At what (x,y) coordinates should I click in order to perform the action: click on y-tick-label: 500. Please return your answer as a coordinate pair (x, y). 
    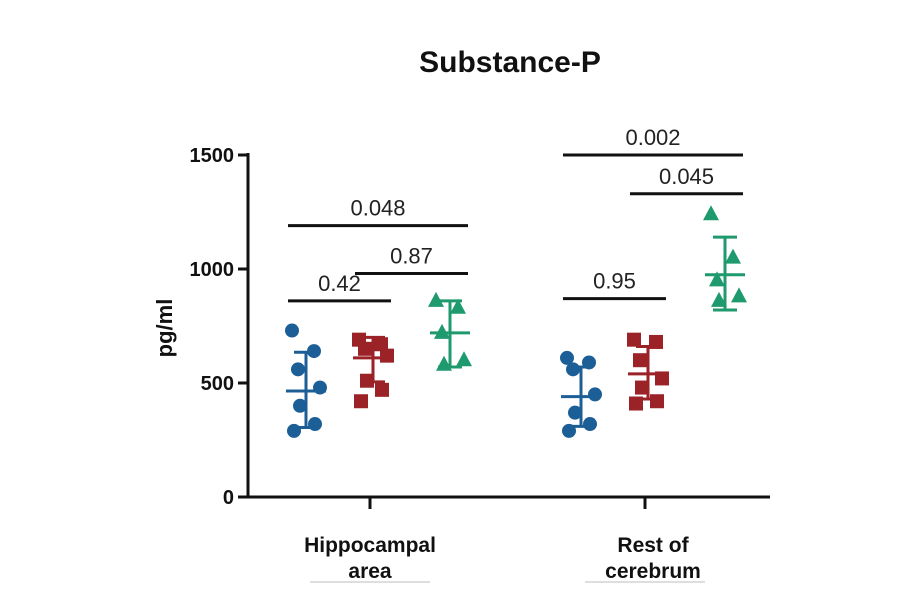
    Looking at the image, I should click on (217, 384).